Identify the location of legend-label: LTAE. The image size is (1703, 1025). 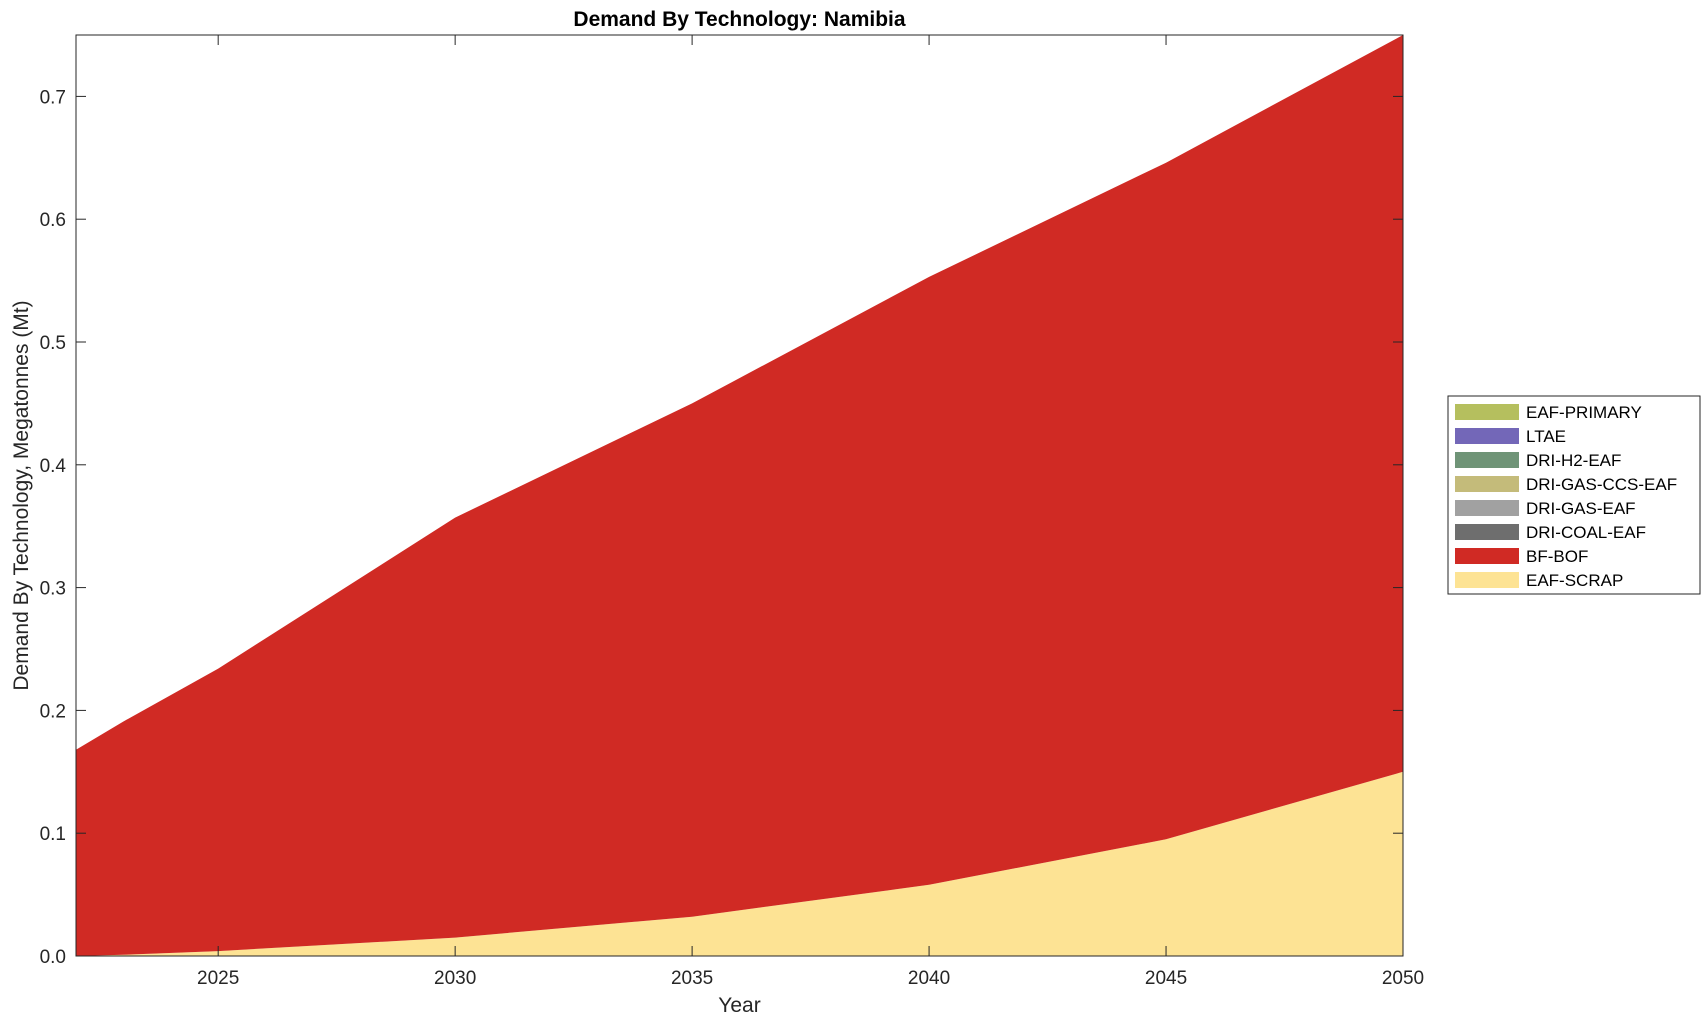
(1546, 436).